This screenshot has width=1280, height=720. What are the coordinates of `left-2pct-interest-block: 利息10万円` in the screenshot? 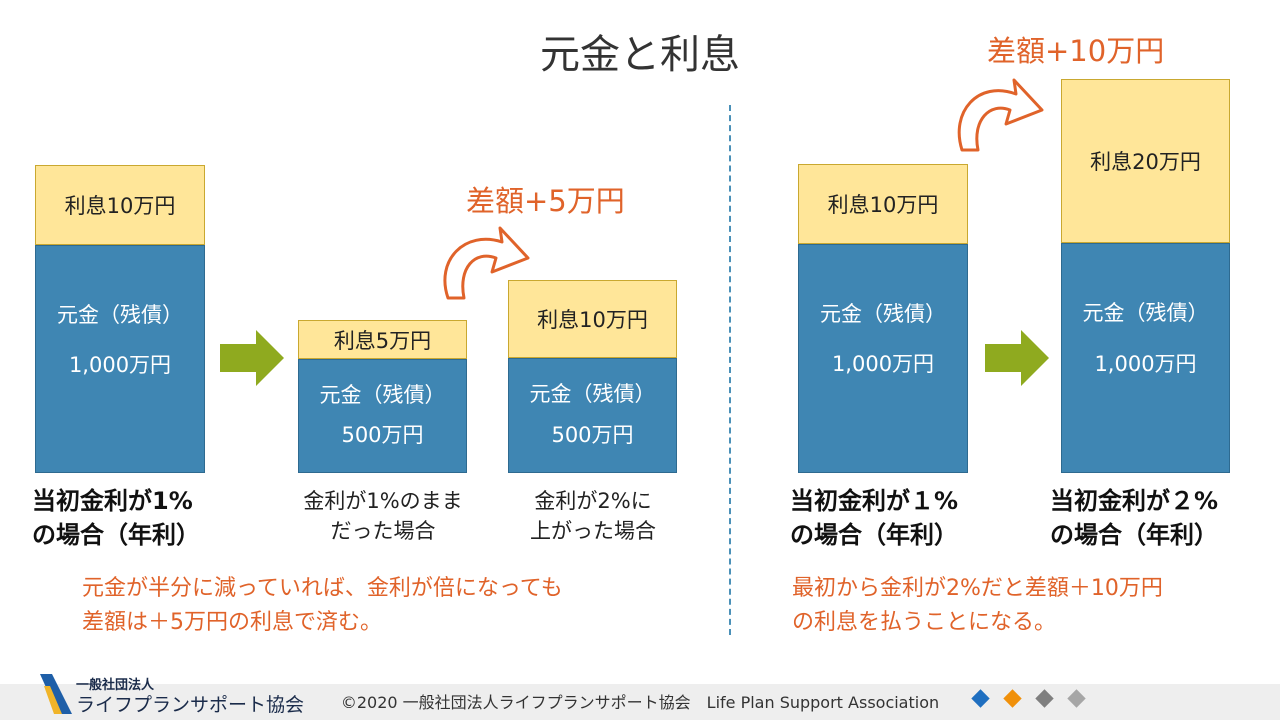 It's located at (592, 319).